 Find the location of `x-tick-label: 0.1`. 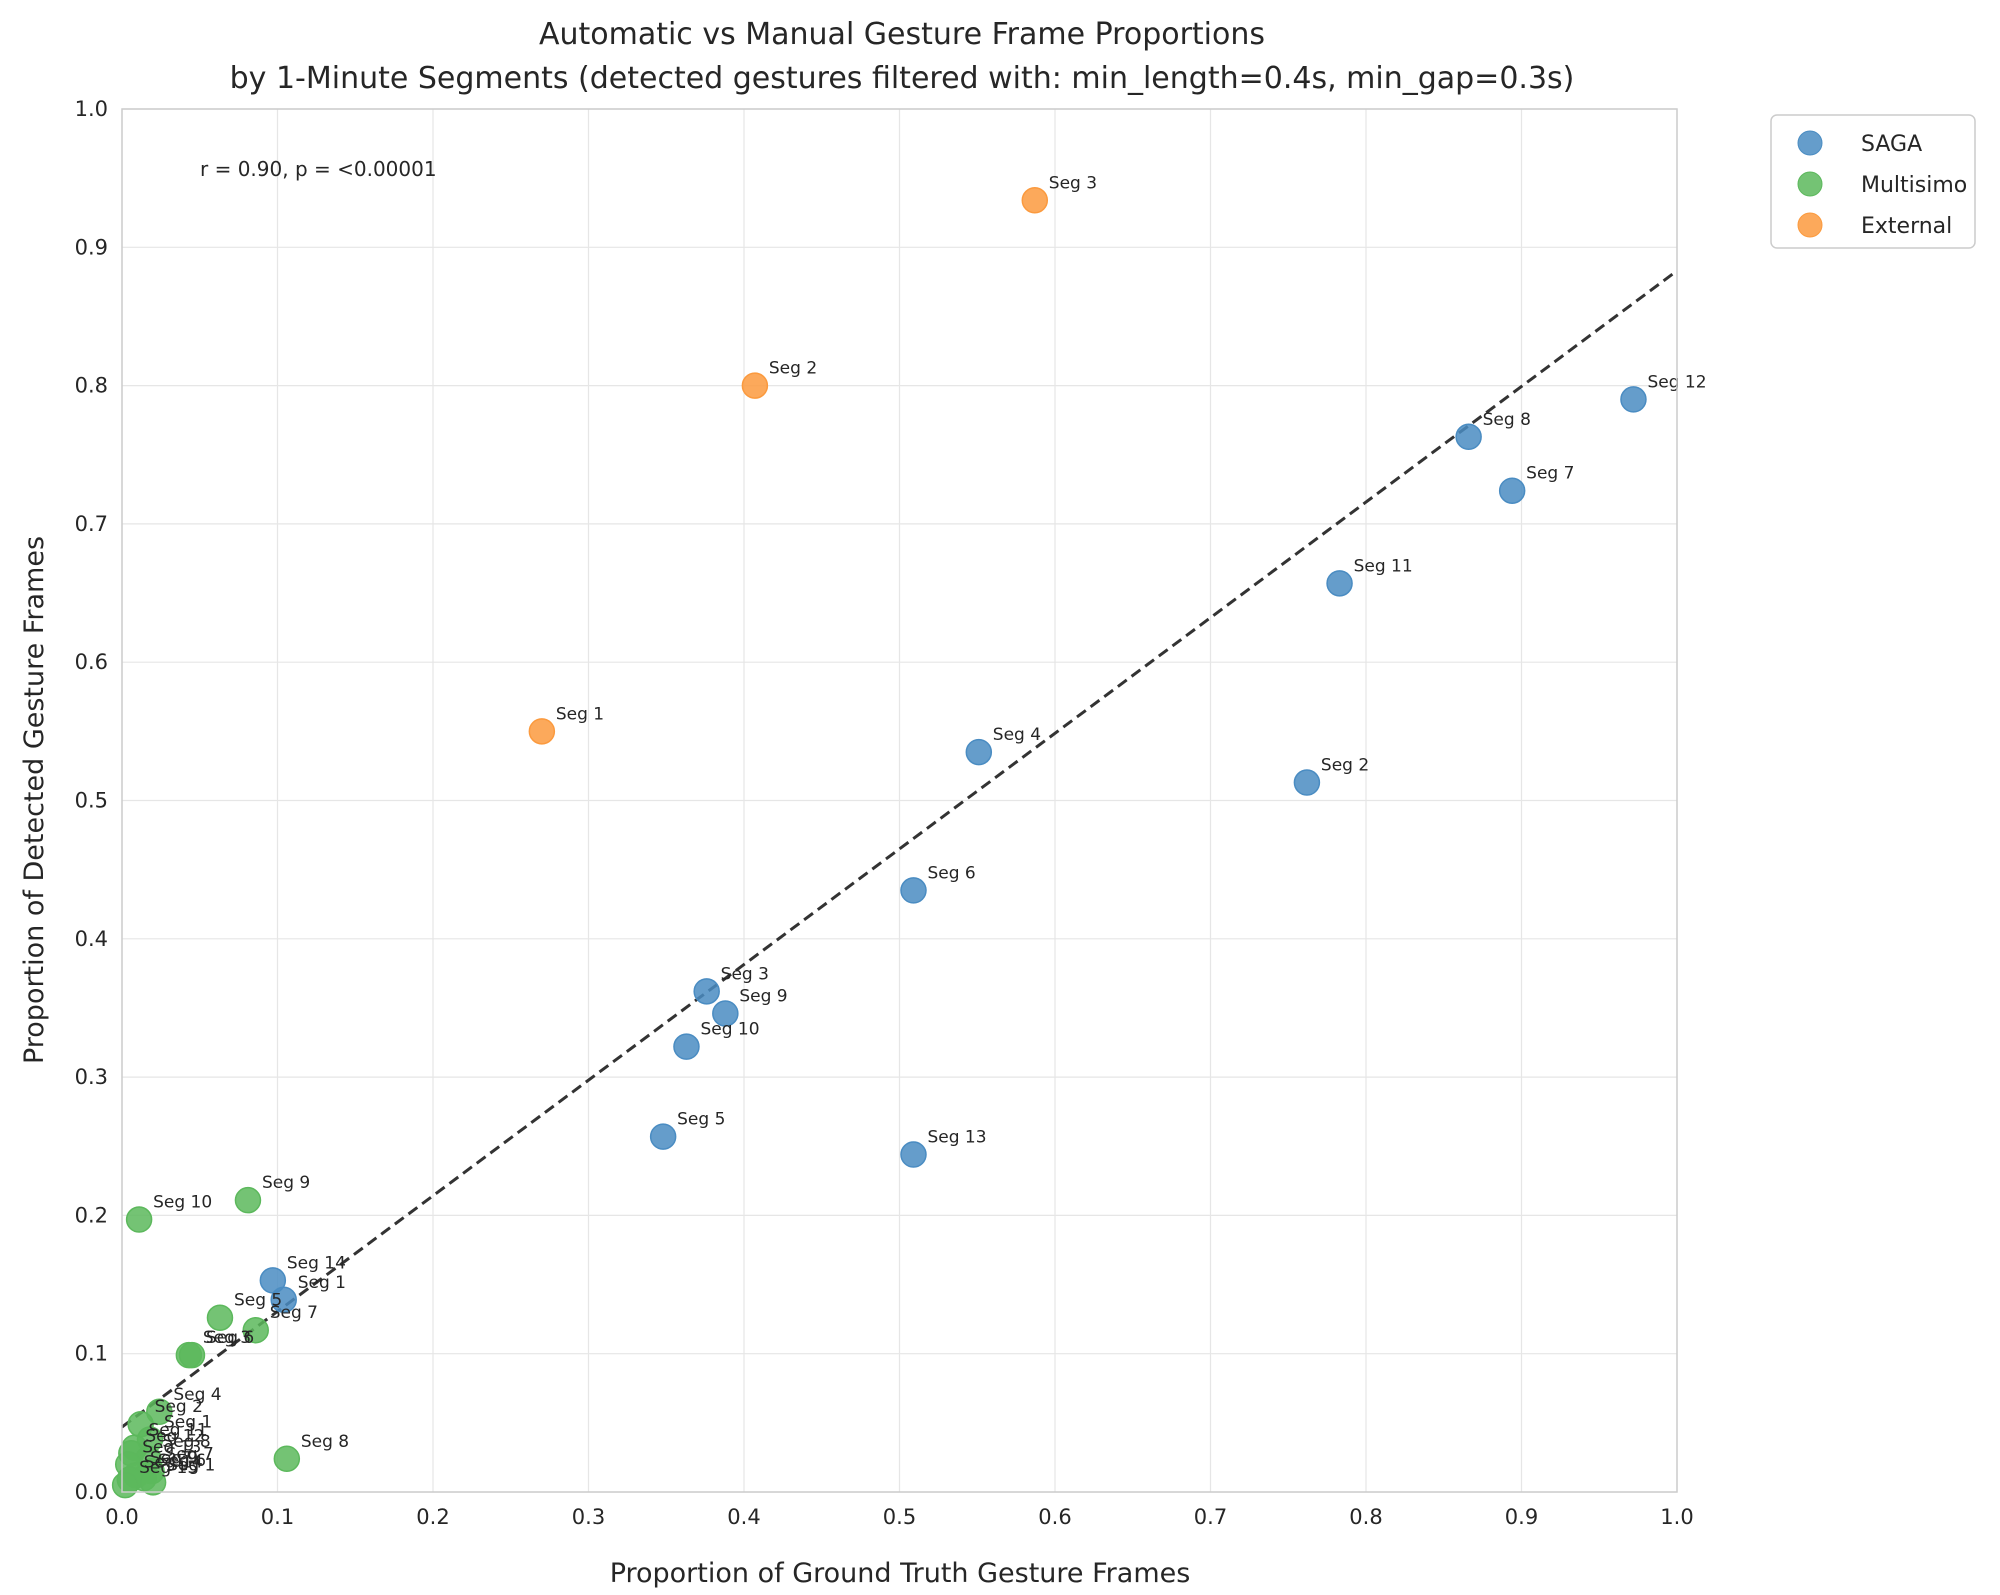

x-tick-label: 0.1 is located at coordinates (277, 1517).